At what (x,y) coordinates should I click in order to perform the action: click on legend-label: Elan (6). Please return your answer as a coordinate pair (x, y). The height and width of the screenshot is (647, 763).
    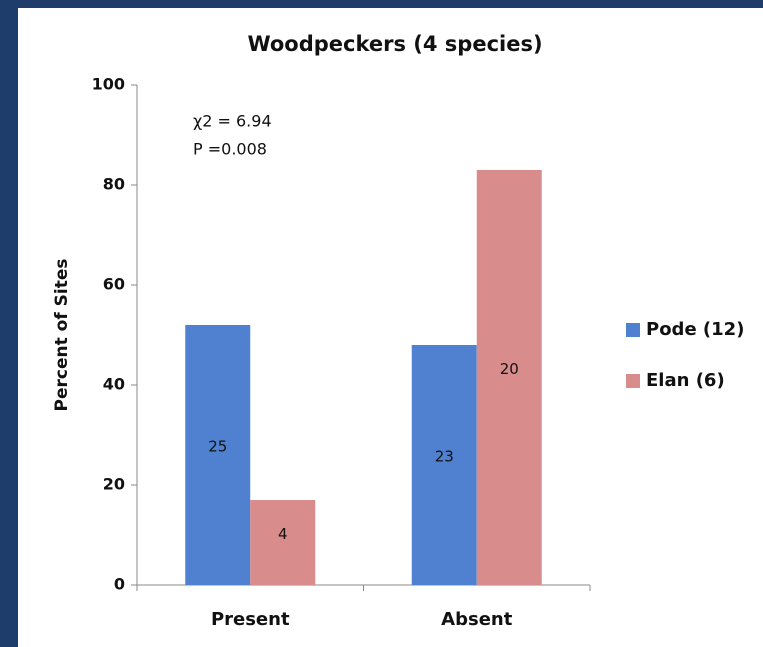
    Looking at the image, I should click on (685, 380).